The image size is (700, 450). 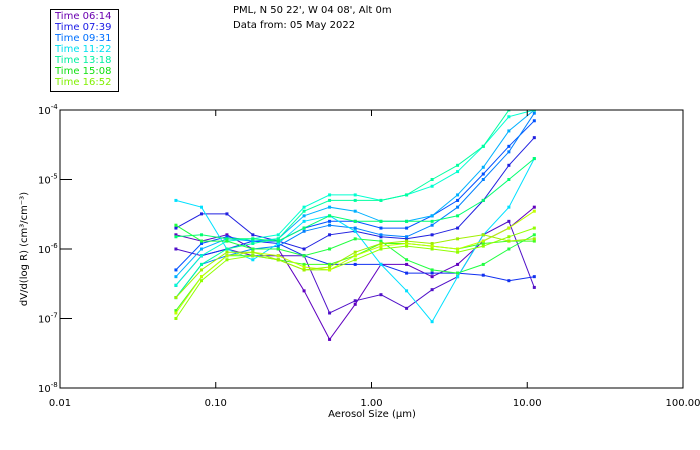 What do you see at coordinates (60, 403) in the screenshot?
I see `x-tick-label: 0.01` at bounding box center [60, 403].